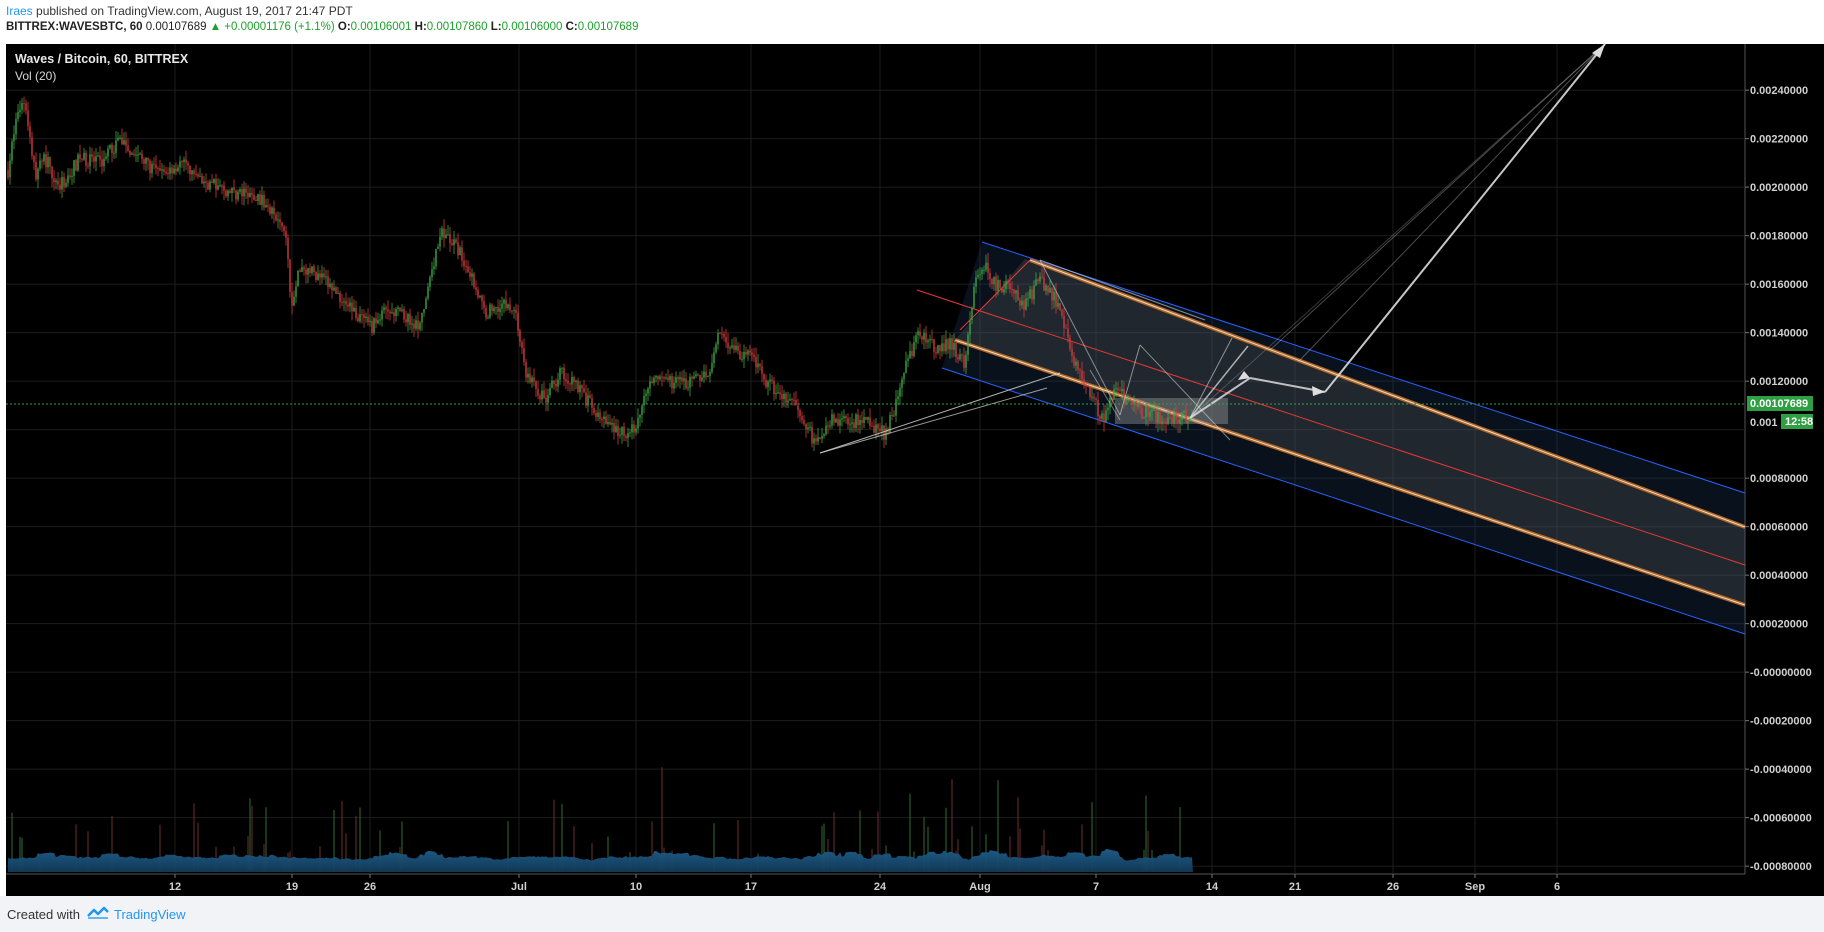 The width and height of the screenshot is (1824, 932). Describe the element at coordinates (150, 914) in the screenshot. I see `tradingview-link: TradingView` at that location.